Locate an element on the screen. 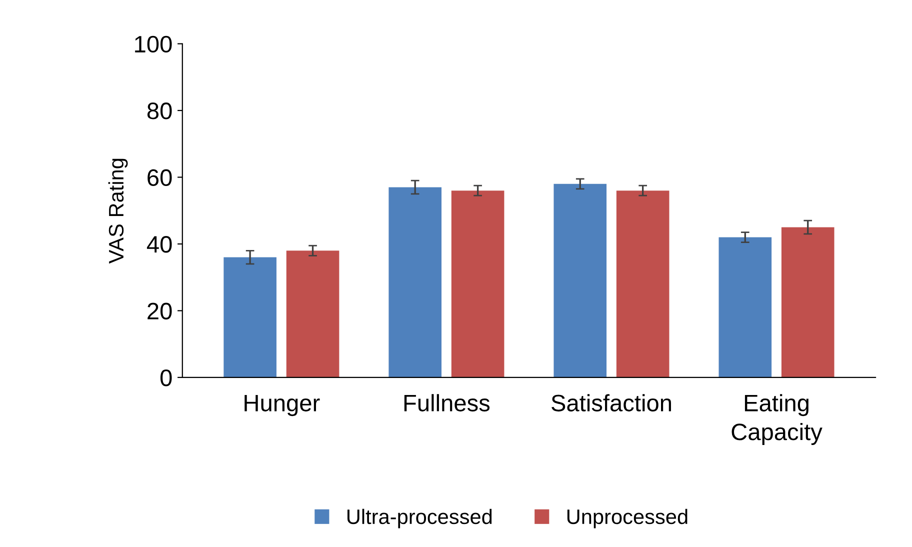  y-axis-title: VAS Rating is located at coordinates (118, 211).